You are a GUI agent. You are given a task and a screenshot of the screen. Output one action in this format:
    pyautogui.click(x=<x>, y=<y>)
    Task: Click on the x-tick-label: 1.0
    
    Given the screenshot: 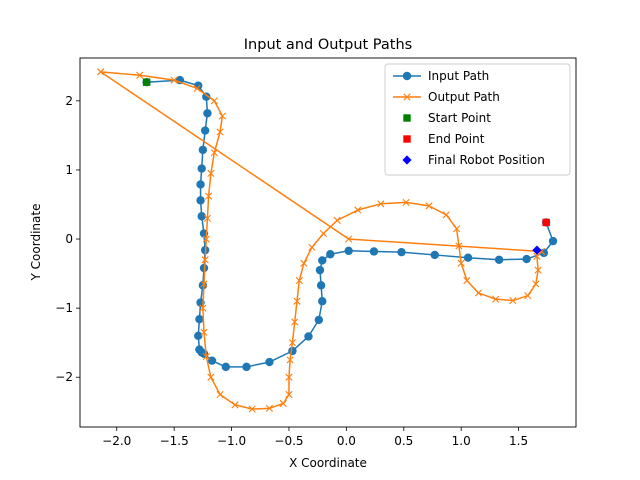 What is the action you would take?
    pyautogui.click(x=461, y=441)
    